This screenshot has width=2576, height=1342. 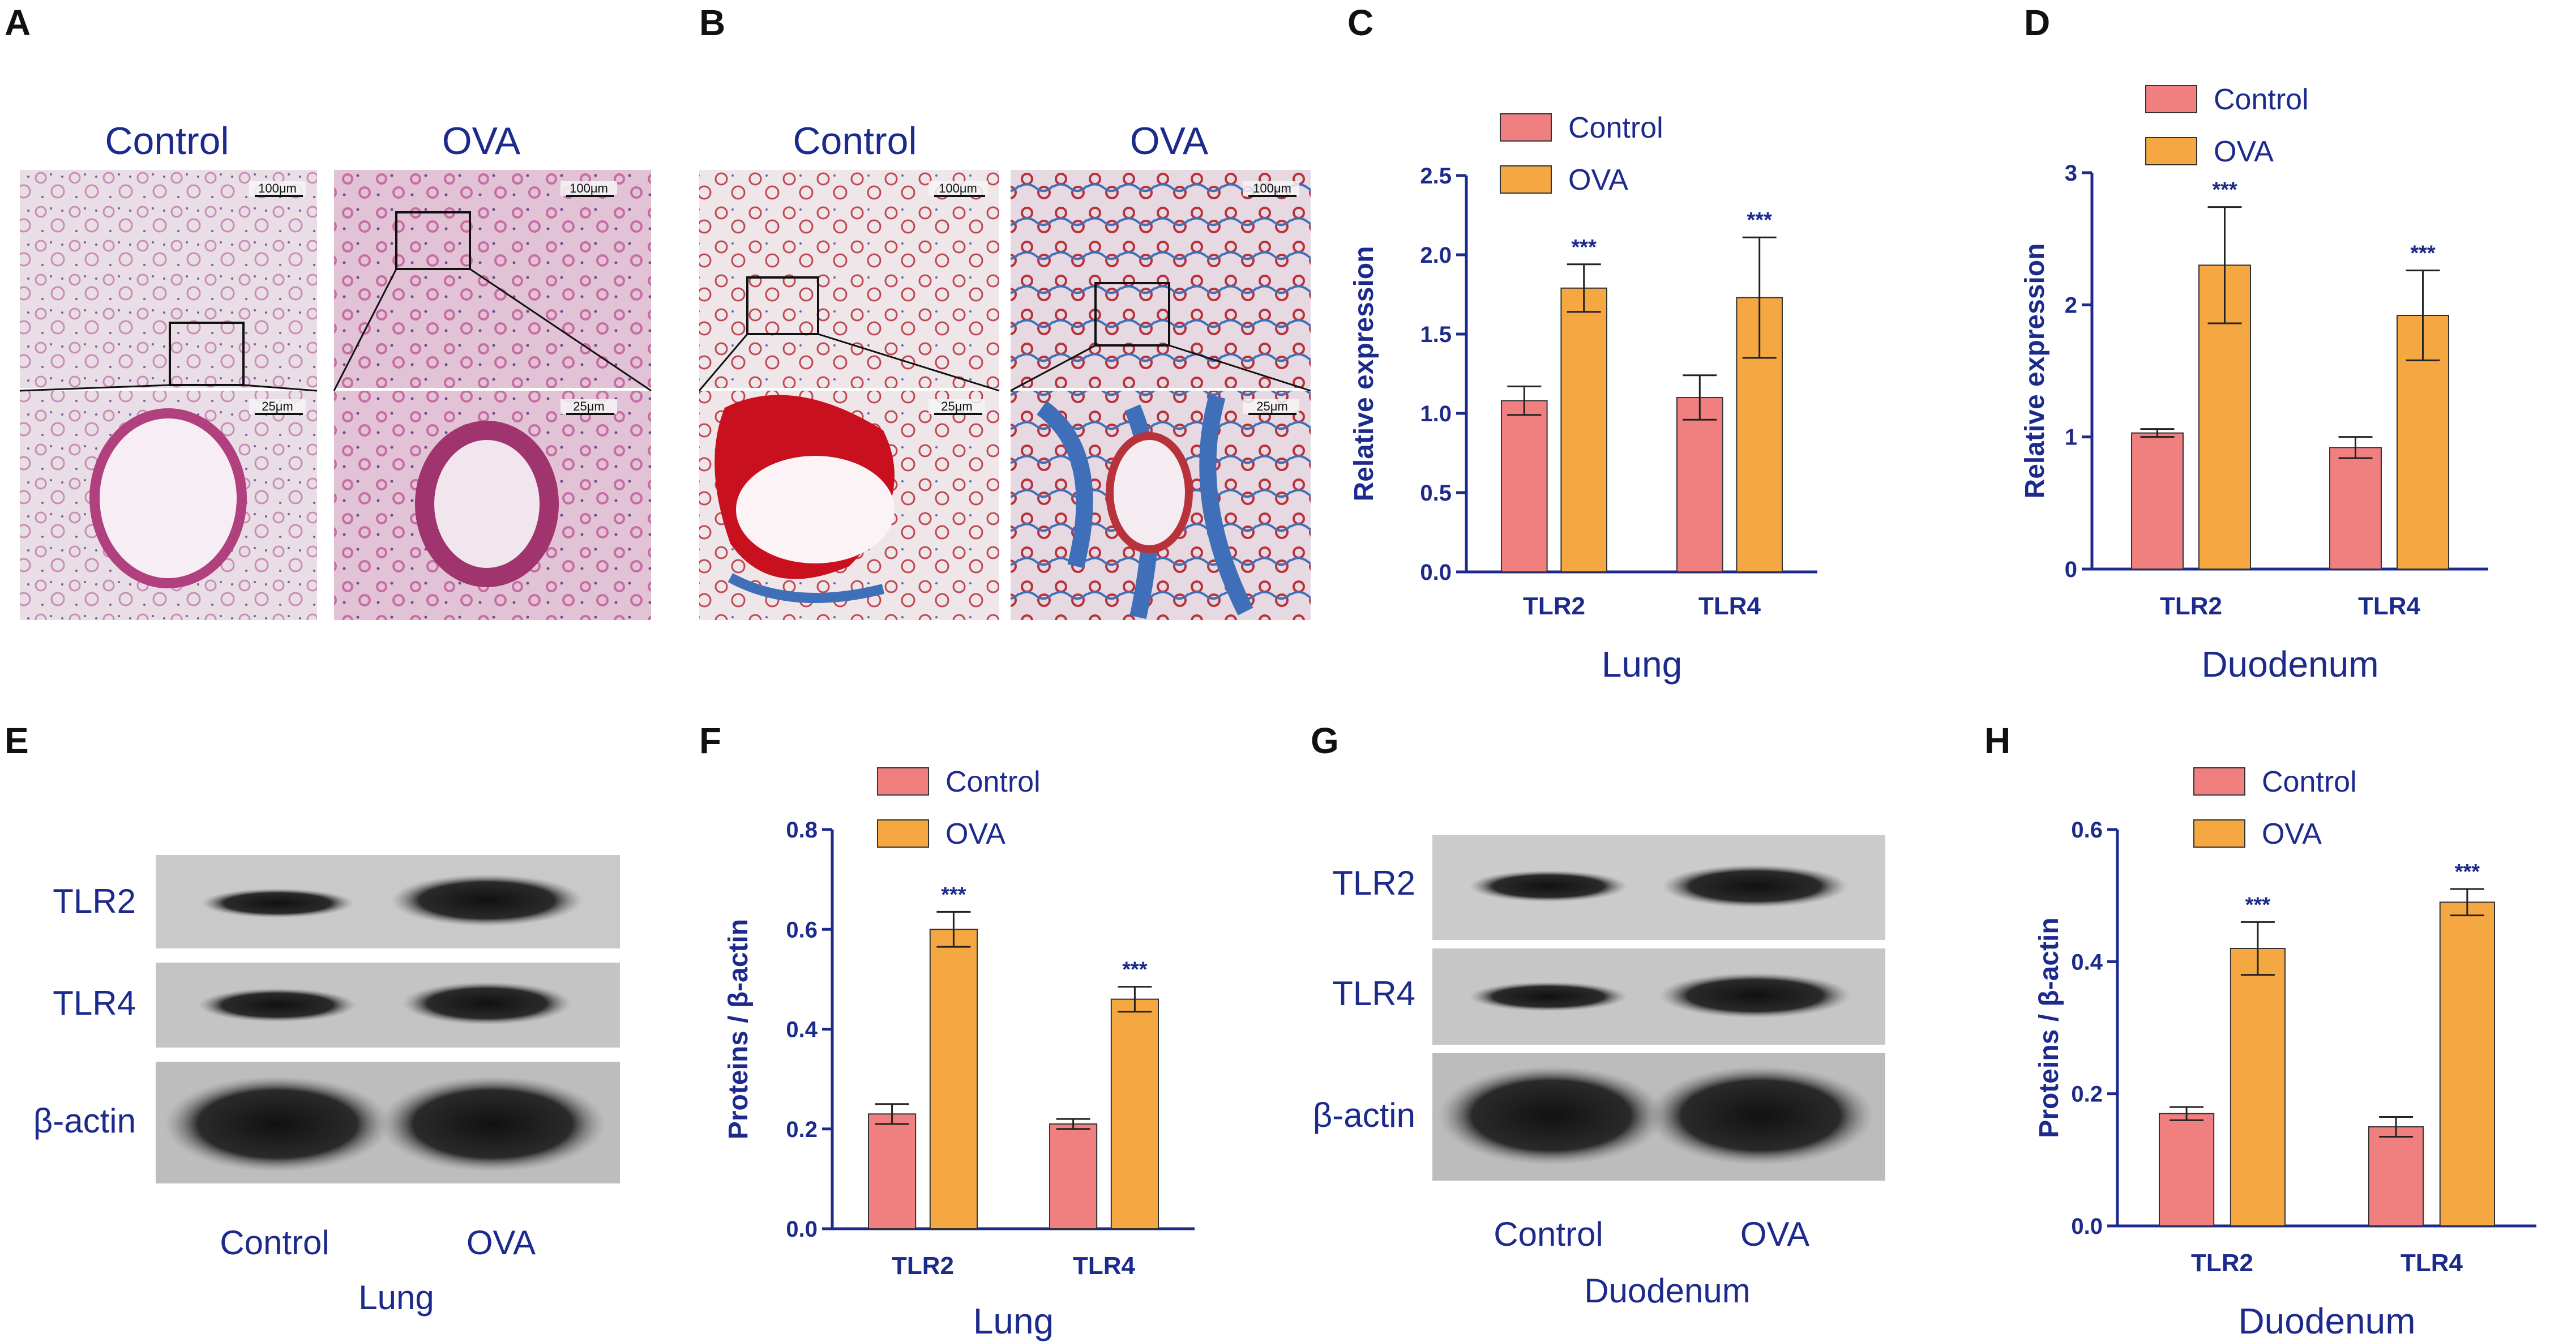 I want to click on band-g-tlr2-ova, so click(x=1755, y=886).